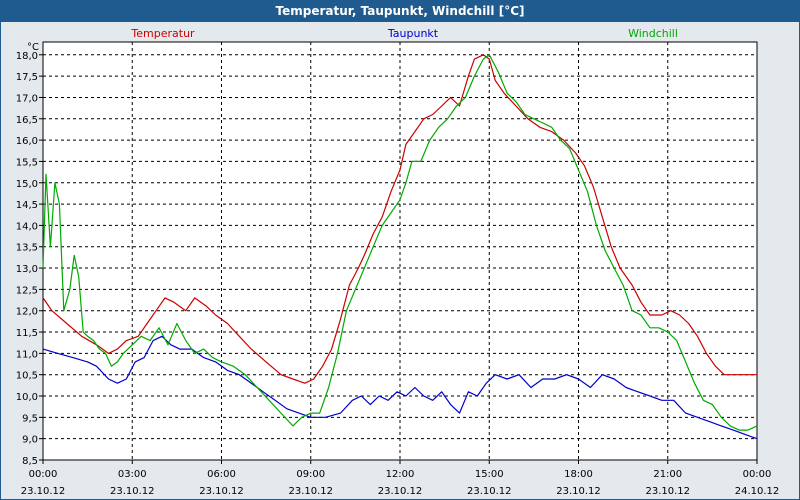  I want to click on x-tick-time-label: 09:00, so click(310, 474).